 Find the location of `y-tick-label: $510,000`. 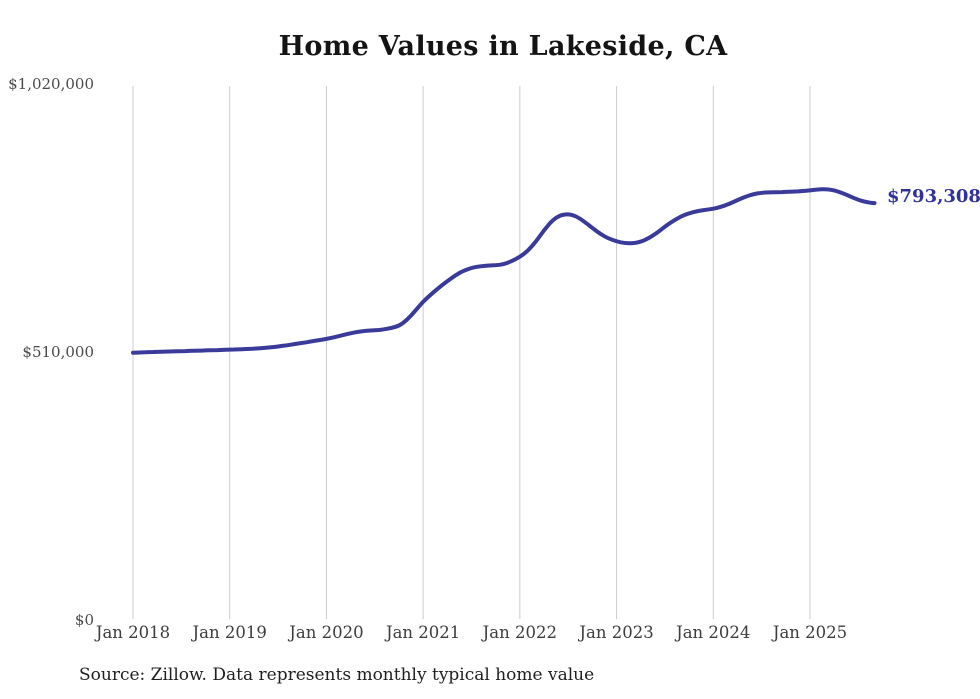

y-tick-label: $510,000 is located at coordinates (58, 352).